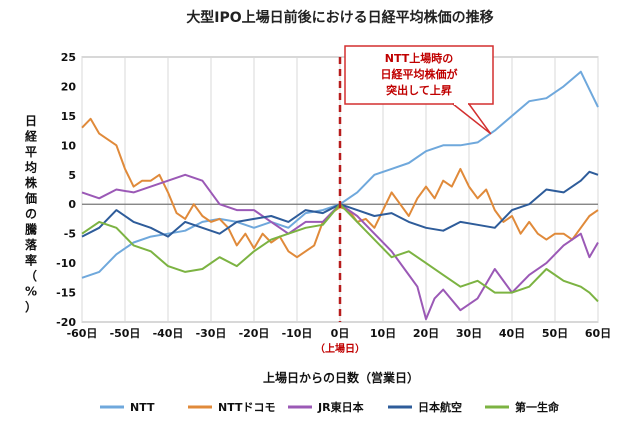 This screenshot has height=427, width=640. What do you see at coordinates (419, 58) in the screenshot?
I see `callout-text-line: NTT上場時の` at bounding box center [419, 58].